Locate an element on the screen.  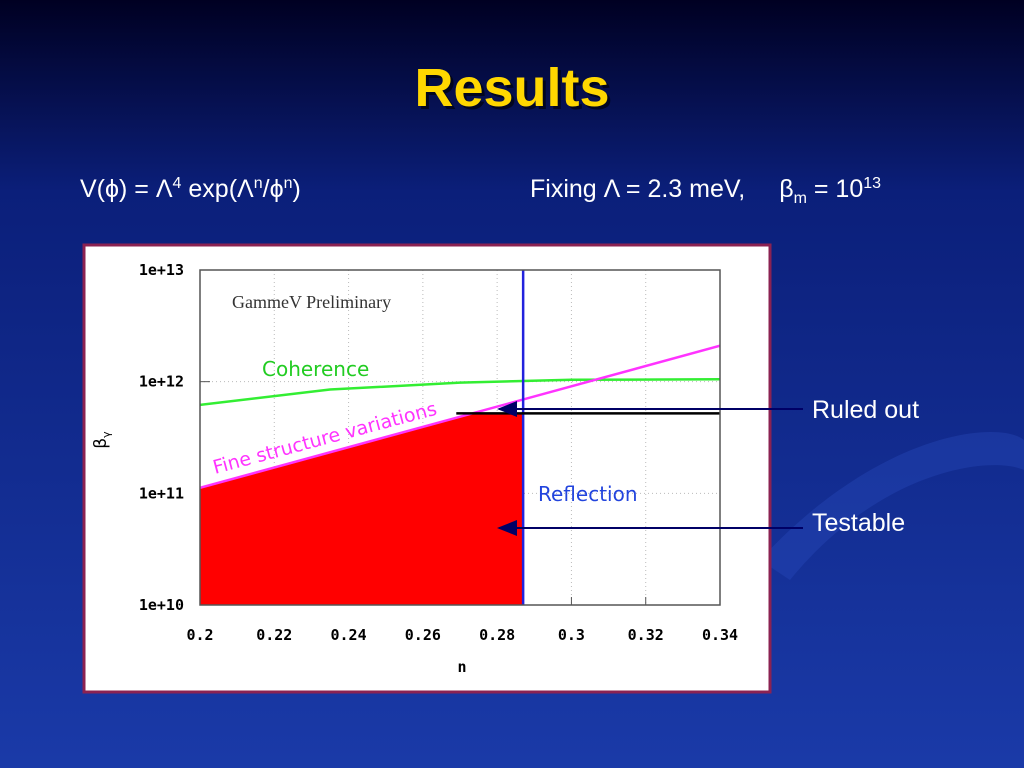
x-tick-label: 0.32 is located at coordinates (646, 635).